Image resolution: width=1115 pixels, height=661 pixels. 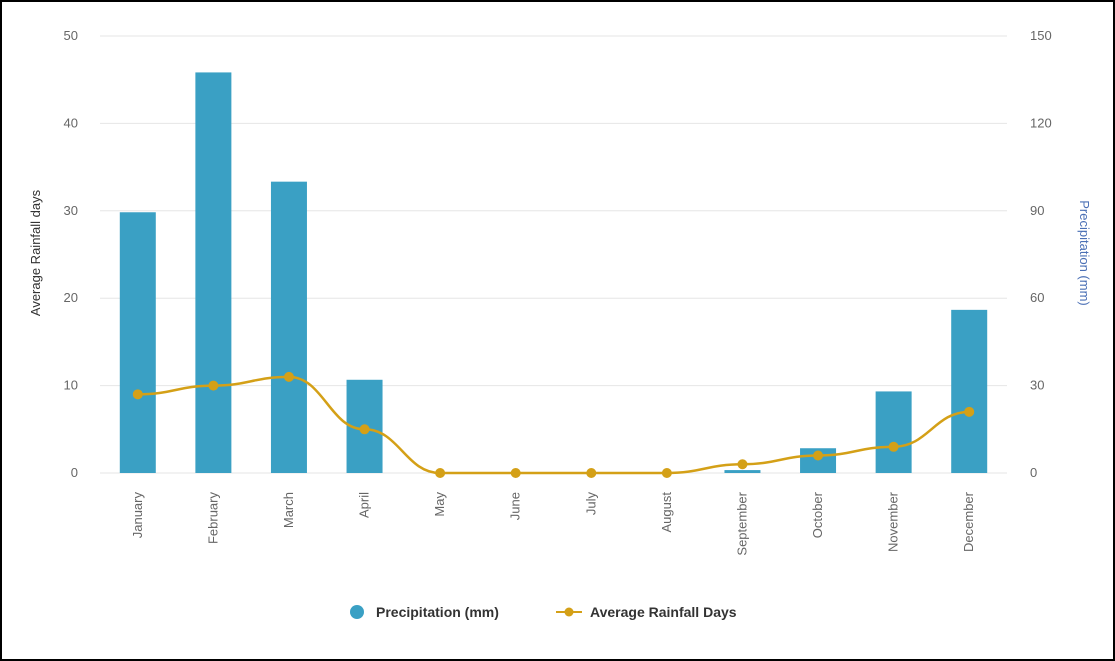 What do you see at coordinates (817, 514) in the screenshot?
I see `x-tick-label: October` at bounding box center [817, 514].